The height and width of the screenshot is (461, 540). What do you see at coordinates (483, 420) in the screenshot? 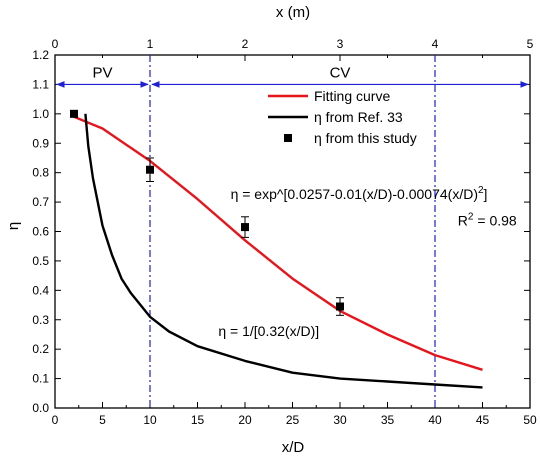
I see `x-tick-label: 45` at bounding box center [483, 420].